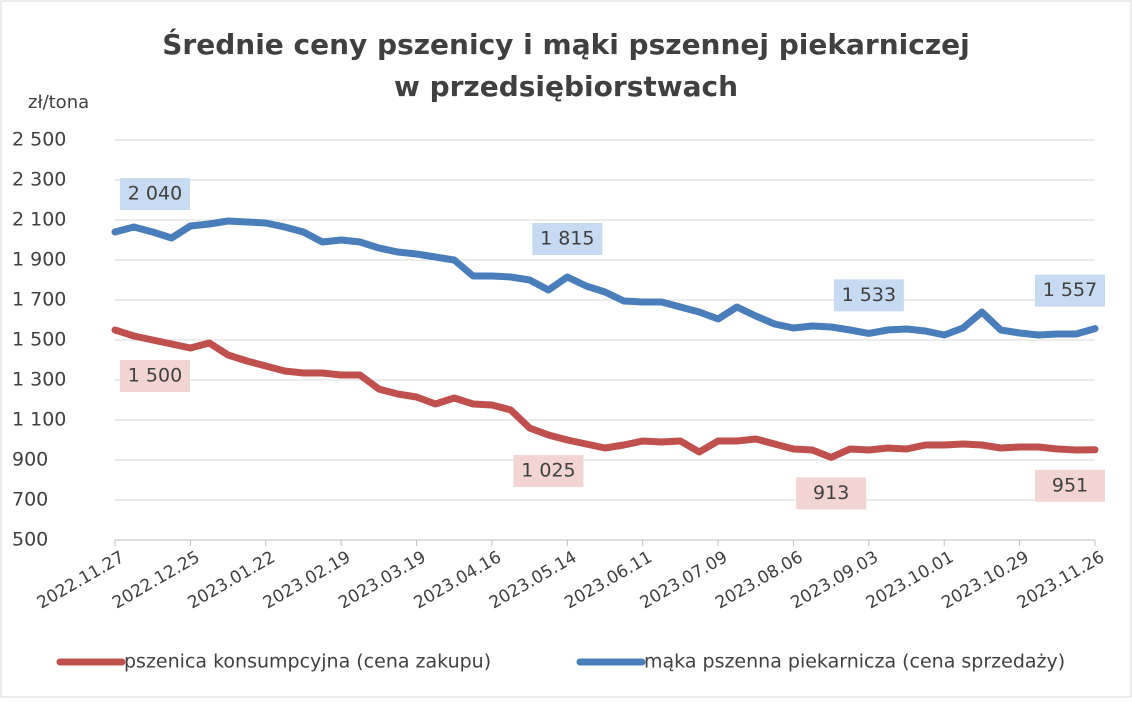 The image size is (1132, 702). I want to click on y-tick-label: 1 700, so click(39, 300).